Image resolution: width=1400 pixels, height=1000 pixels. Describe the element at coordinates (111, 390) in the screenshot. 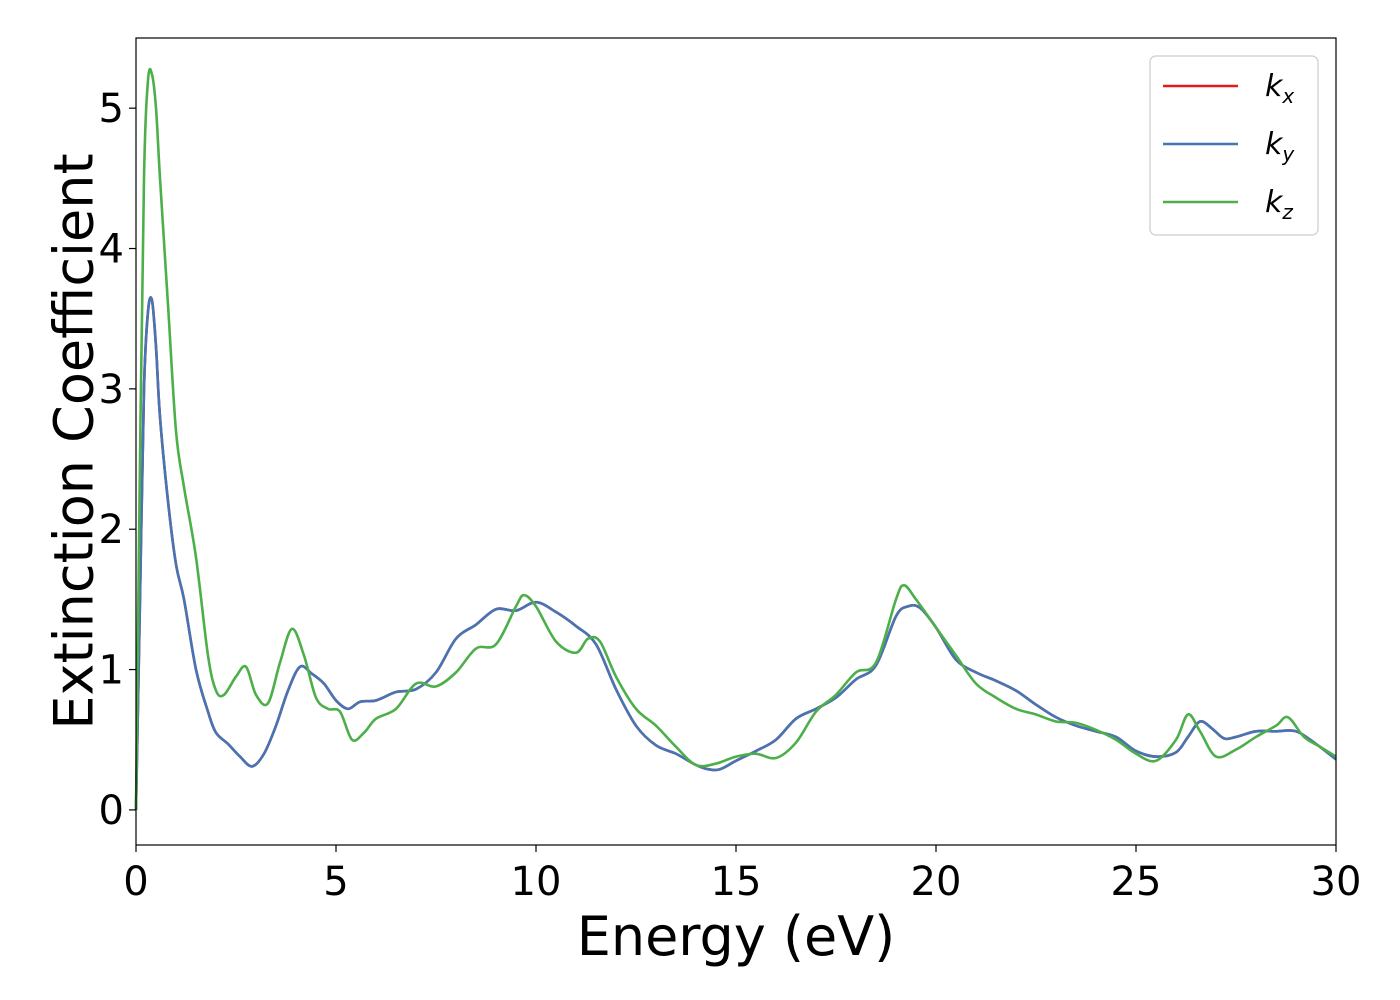

I see `y-tick-label: 3` at that location.